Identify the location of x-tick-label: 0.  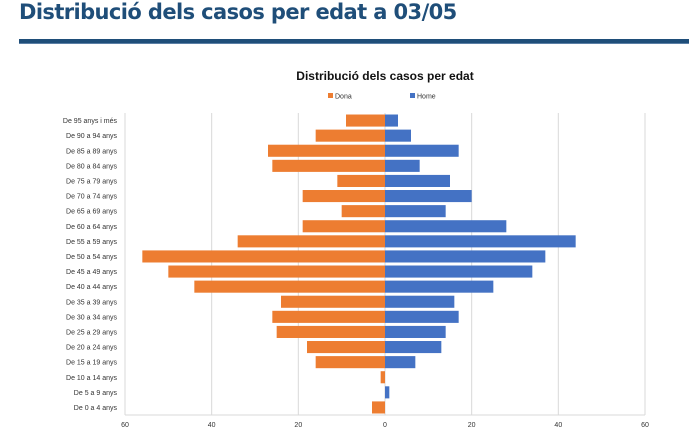
(385, 425).